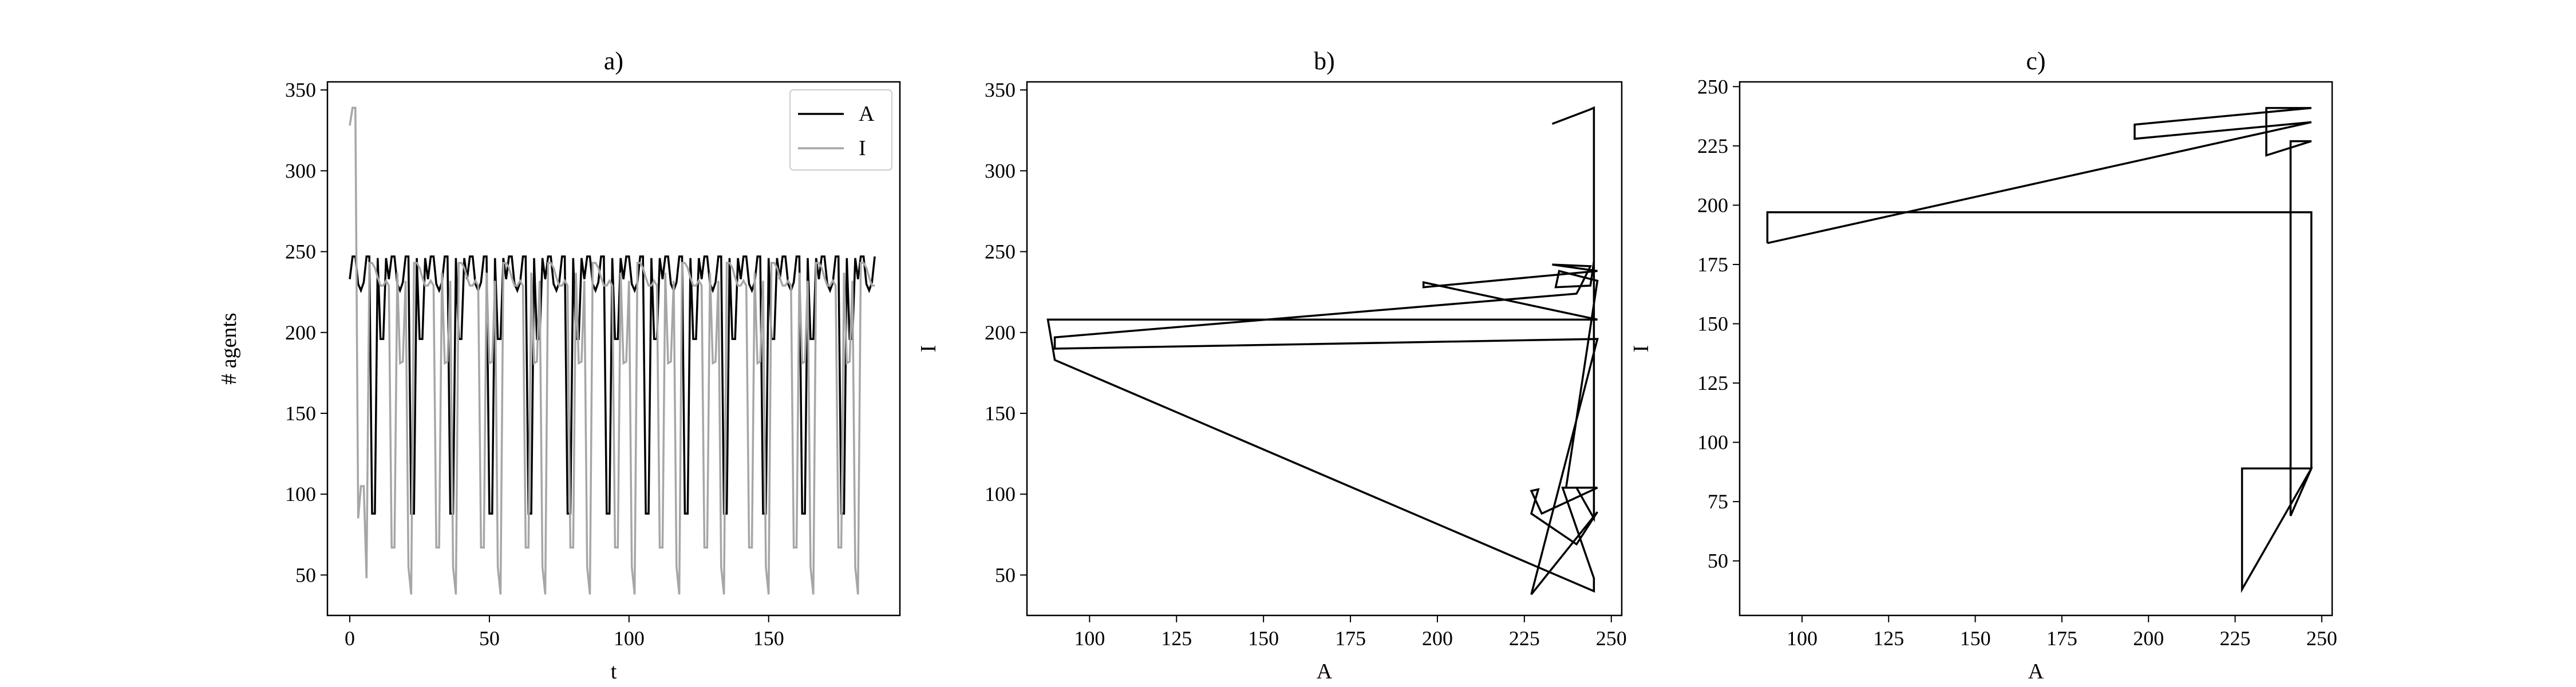 This screenshot has width=2576, height=687. Describe the element at coordinates (1718, 502) in the screenshot. I see `y-tick-label: 75` at that location.